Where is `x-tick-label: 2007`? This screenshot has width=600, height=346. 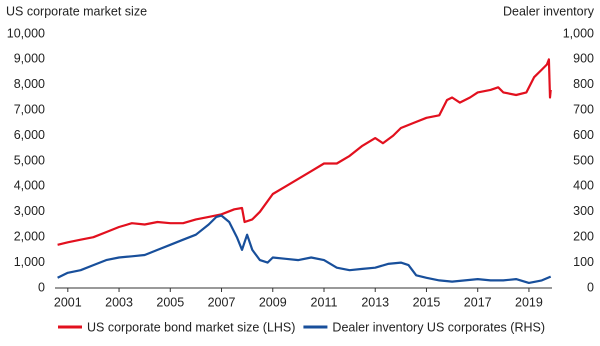
x-tick-label: 2007 is located at coordinates (222, 302).